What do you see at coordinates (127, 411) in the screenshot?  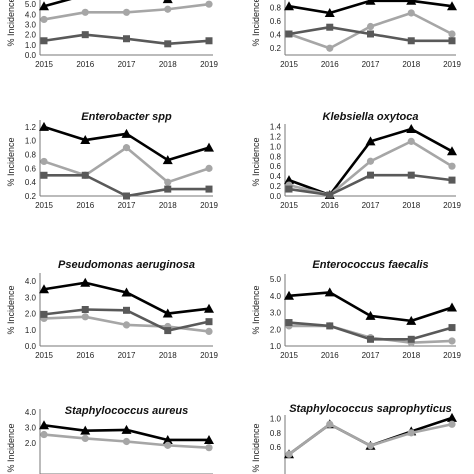 I see `chart-title: Staphylococcus aureus` at bounding box center [127, 411].